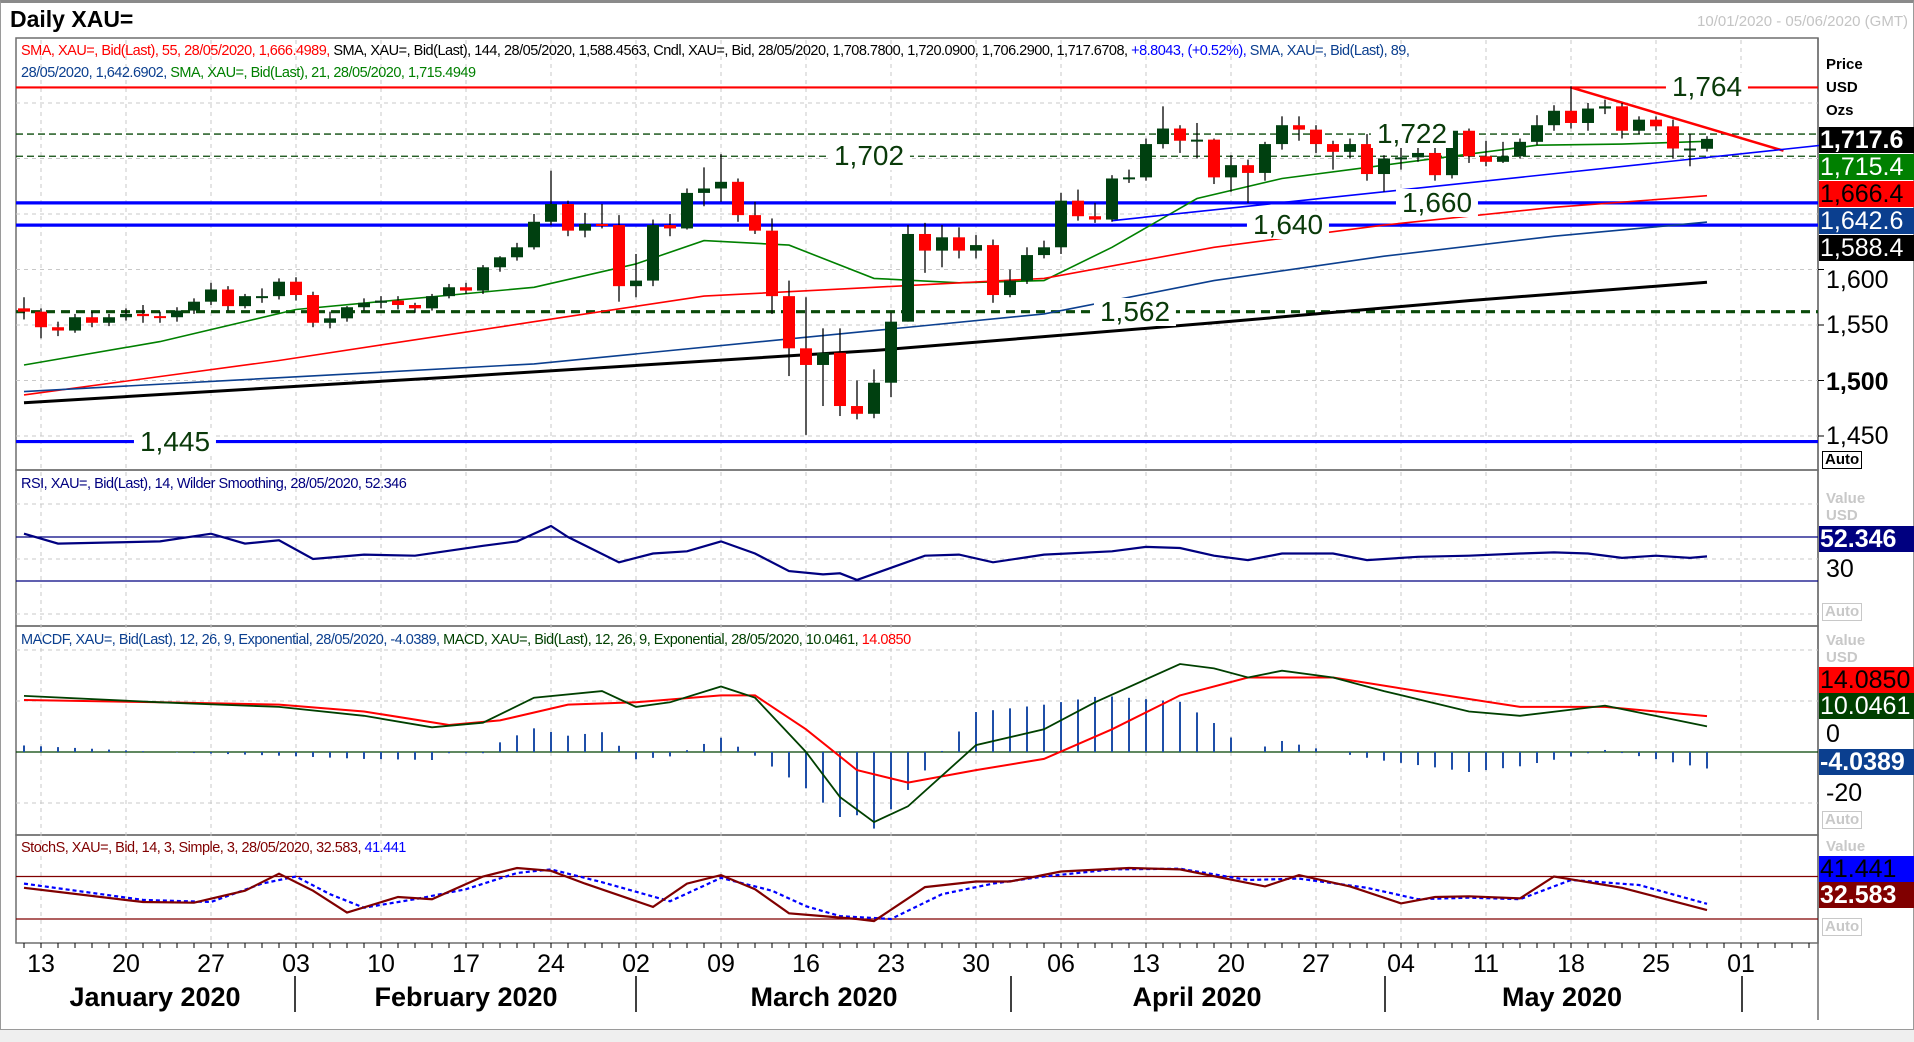  What do you see at coordinates (1741, 964) in the screenshot?
I see `date-tick-label: 01` at bounding box center [1741, 964].